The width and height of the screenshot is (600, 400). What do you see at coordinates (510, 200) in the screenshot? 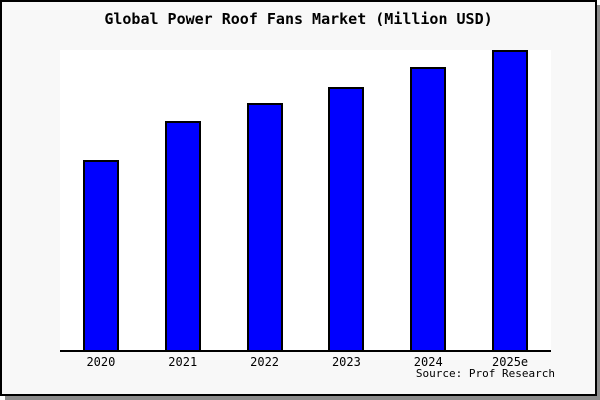
I see `bar-2025e` at bounding box center [510, 200].